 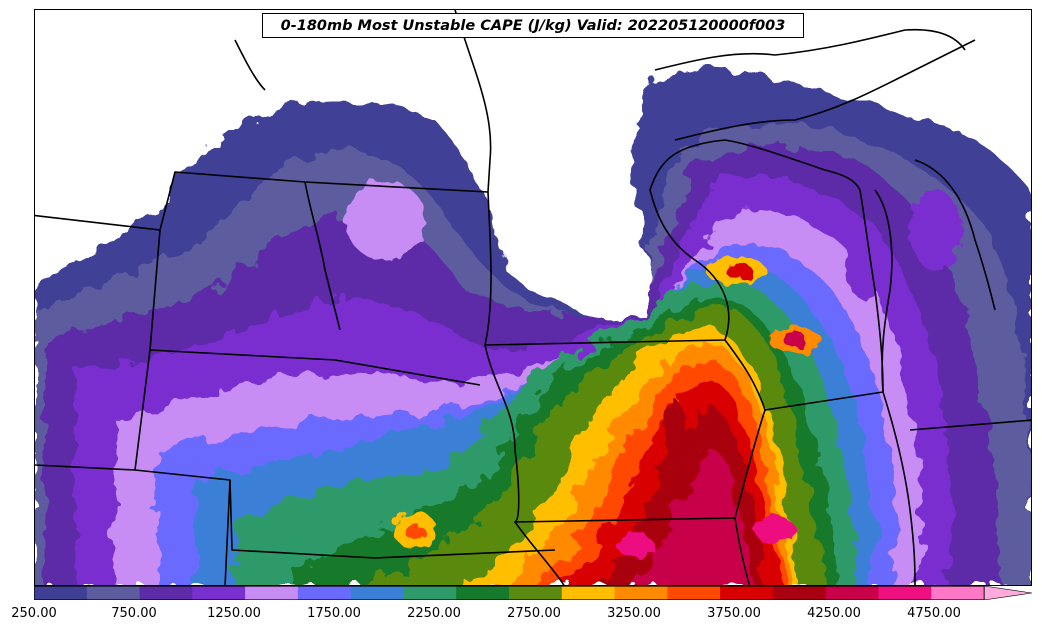 What do you see at coordinates (607, 242) in the screenshot?
I see `minnesota-east` at bounding box center [607, 242].